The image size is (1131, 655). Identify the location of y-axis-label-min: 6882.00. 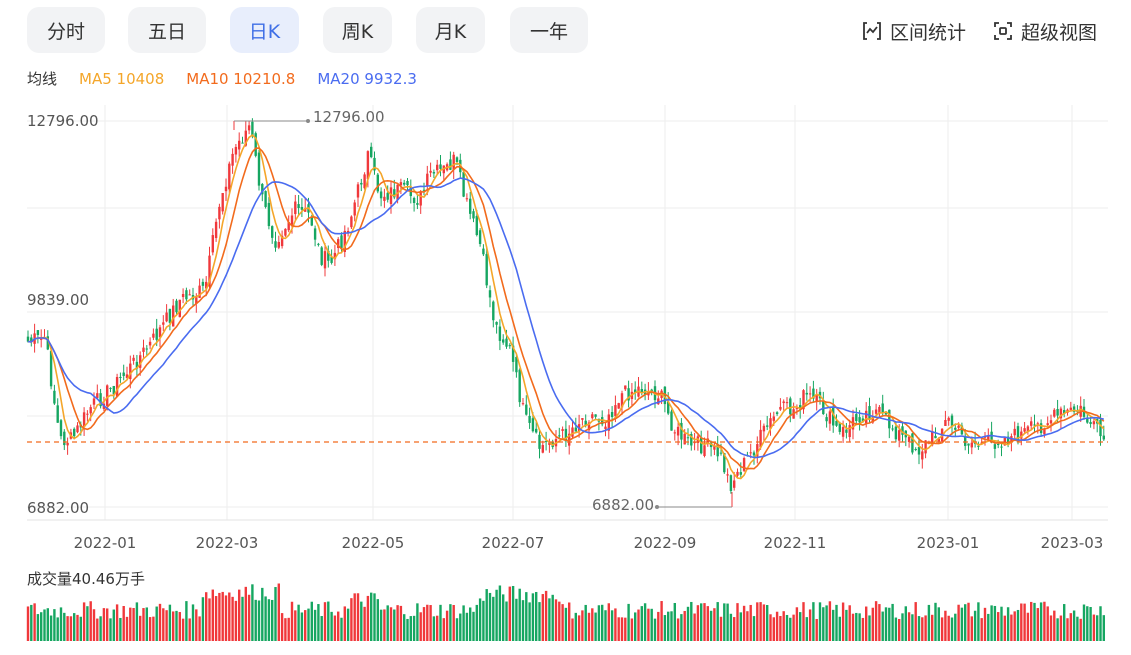
(58, 508).